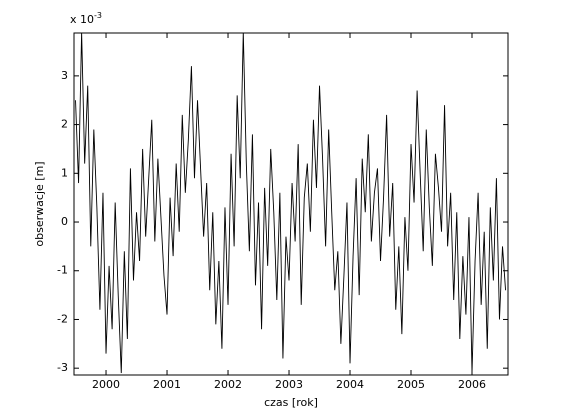 This screenshot has height=420, width=561. I want to click on y-tick-label: 2, so click(64, 124).